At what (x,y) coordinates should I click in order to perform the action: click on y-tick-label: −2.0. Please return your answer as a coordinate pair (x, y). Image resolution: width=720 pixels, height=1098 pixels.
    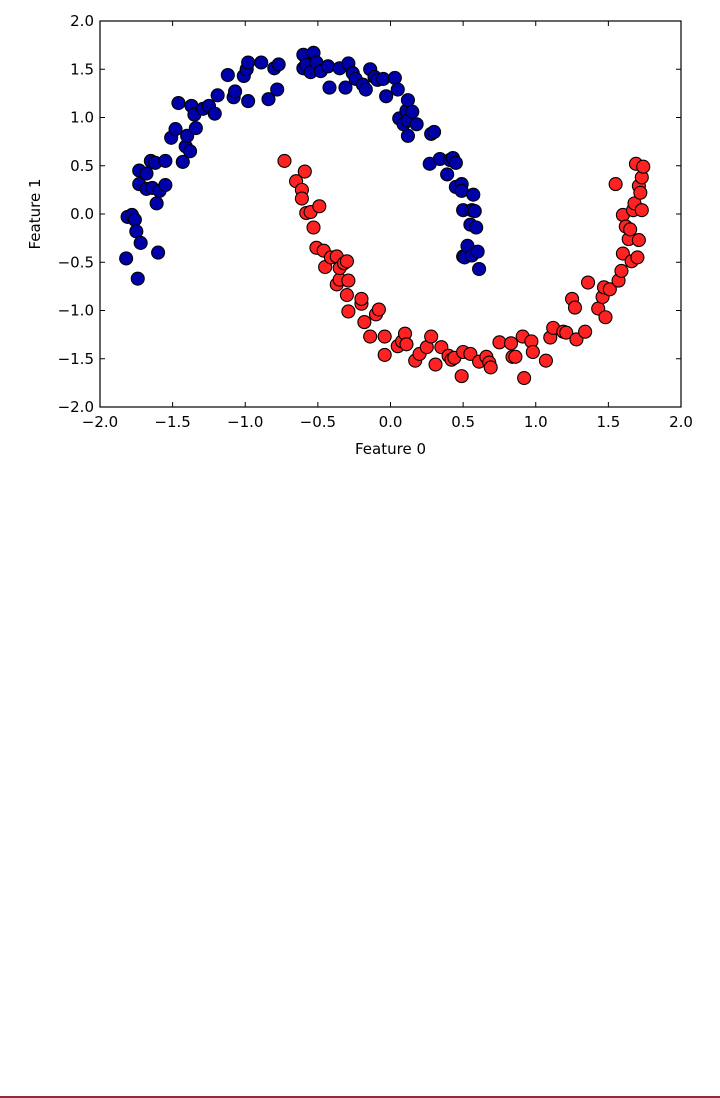
    Looking at the image, I should click on (76, 407).